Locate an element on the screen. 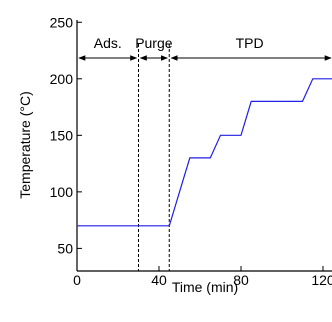 The width and height of the screenshot is (332, 322). phase-label: Purge is located at coordinates (154, 43).